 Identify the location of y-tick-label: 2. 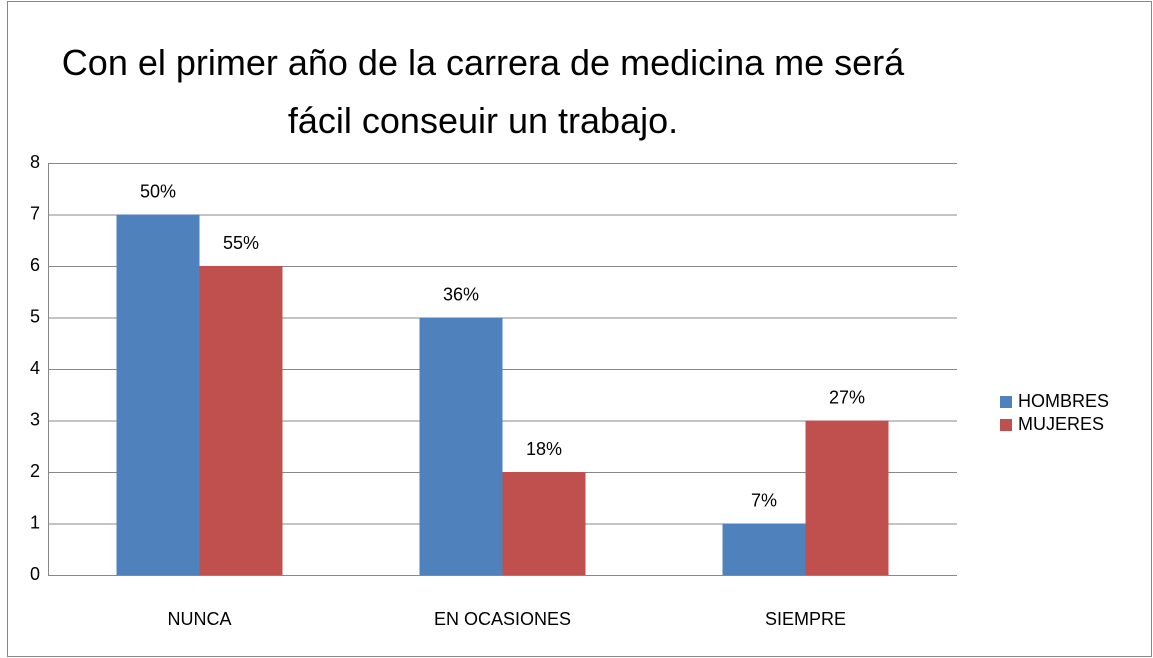
(35, 471).